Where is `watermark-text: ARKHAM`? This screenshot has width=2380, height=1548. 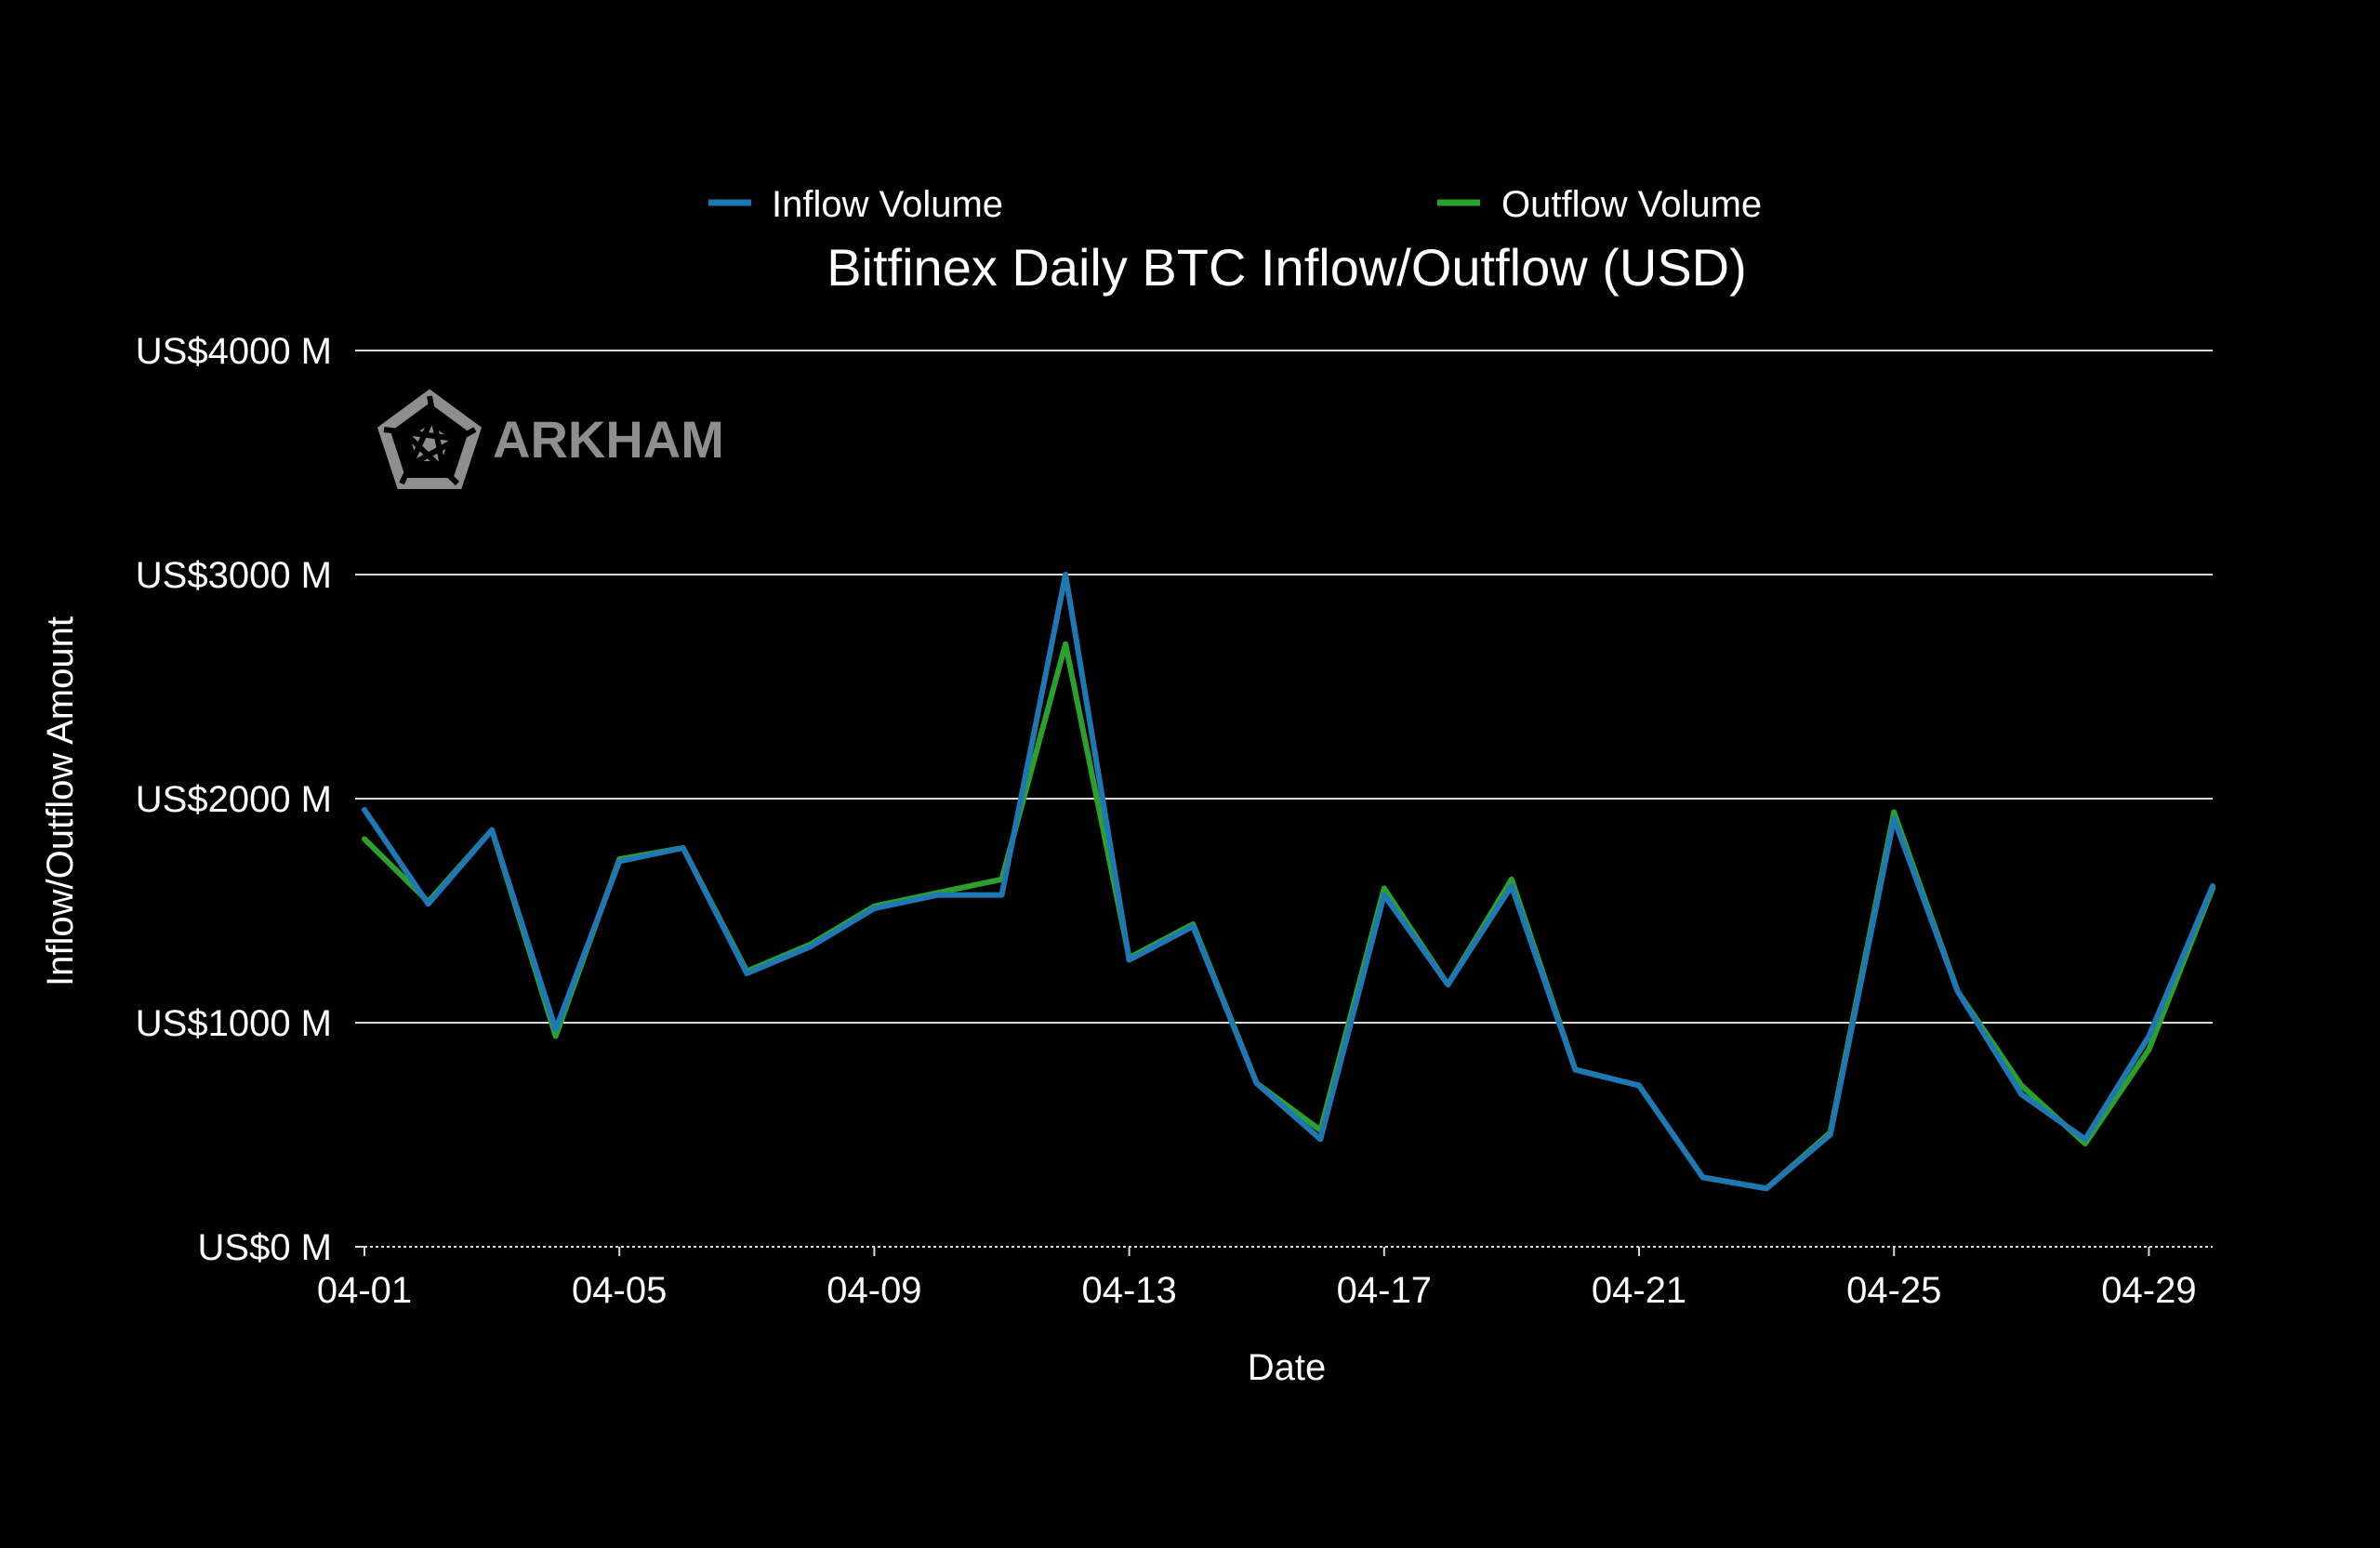 watermark-text: ARKHAM is located at coordinates (608, 439).